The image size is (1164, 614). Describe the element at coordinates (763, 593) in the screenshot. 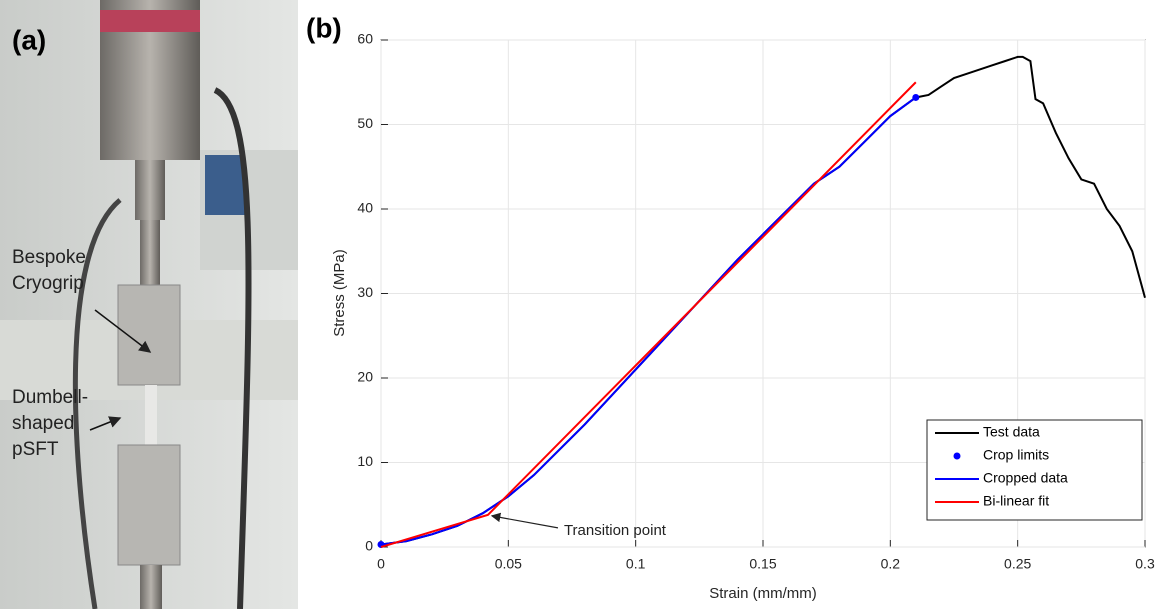

I see `x-axis-label: Strain (mm/mm)` at that location.